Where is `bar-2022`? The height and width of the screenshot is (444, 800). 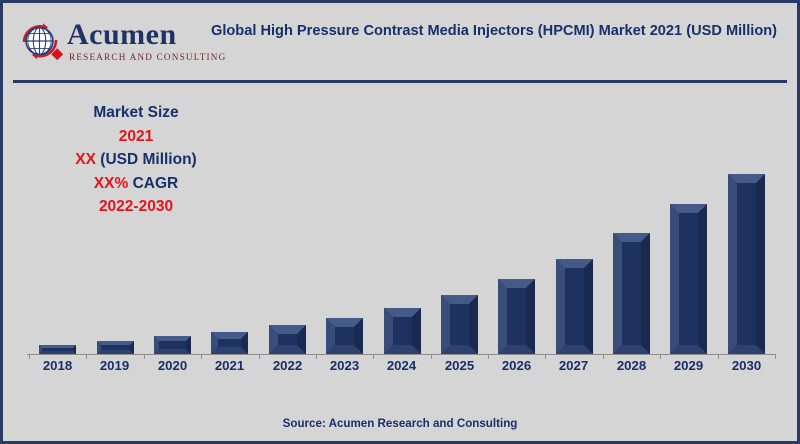 bar-2022 is located at coordinates (287, 339).